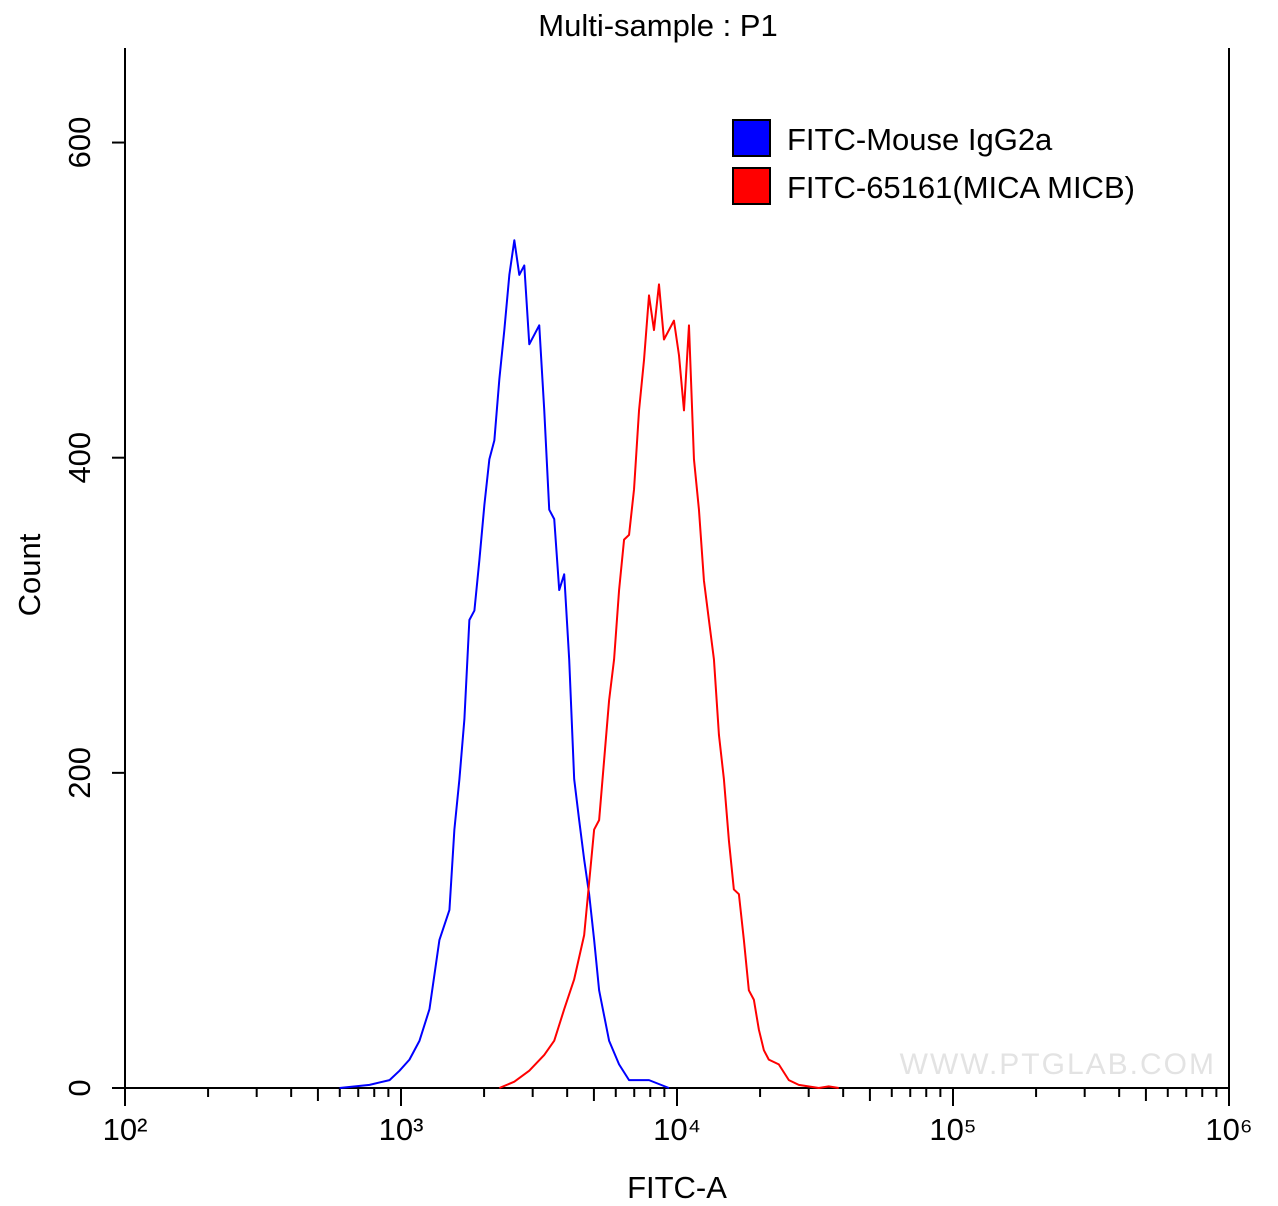  I want to click on y-tick-label: 600, so click(79, 143).